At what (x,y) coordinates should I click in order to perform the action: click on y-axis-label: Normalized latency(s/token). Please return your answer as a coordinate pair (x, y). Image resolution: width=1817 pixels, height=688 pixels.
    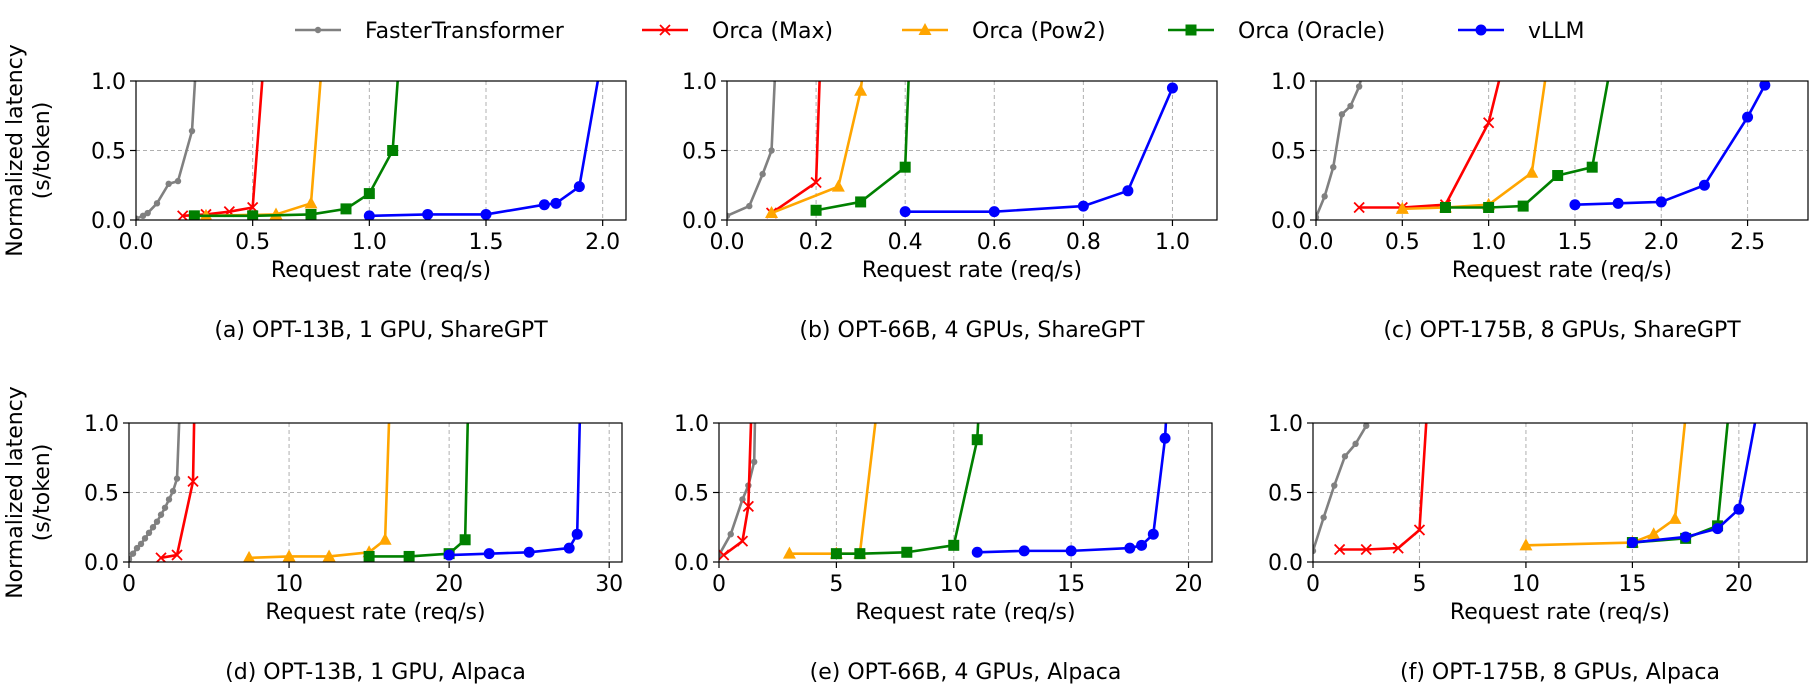
    Looking at the image, I should click on (29, 150).